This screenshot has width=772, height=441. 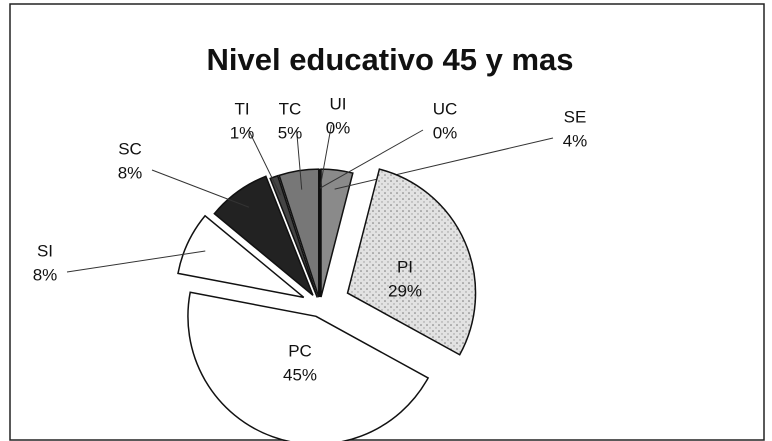 I want to click on slice-label: SC, so click(x=130, y=148).